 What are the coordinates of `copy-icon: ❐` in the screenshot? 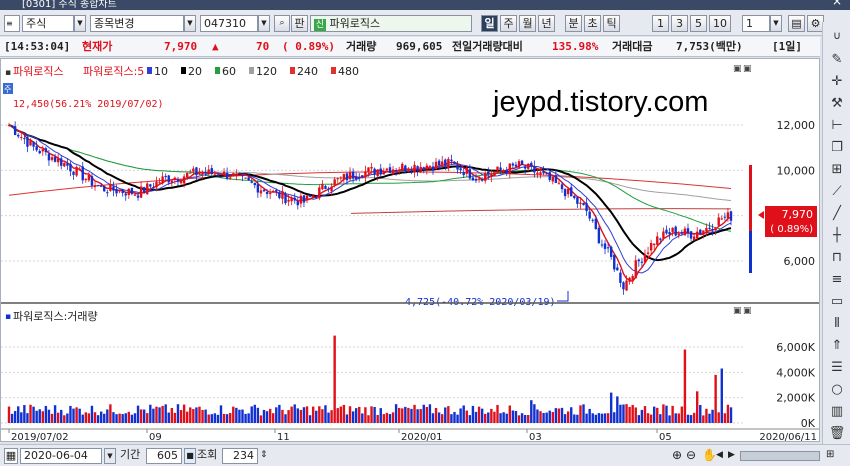 It's located at (837, 147).